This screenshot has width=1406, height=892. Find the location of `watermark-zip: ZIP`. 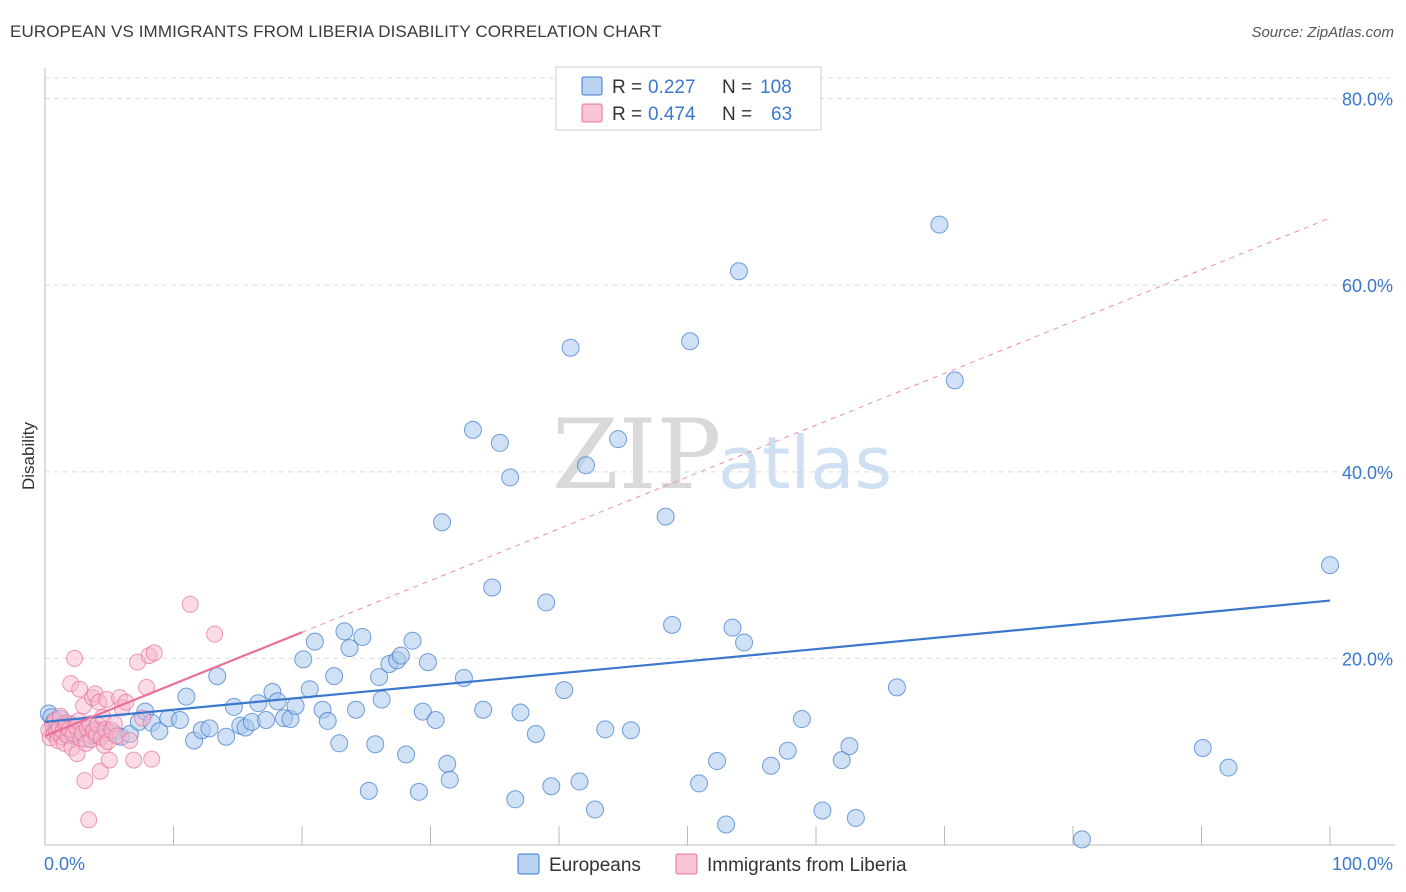

watermark-zip: ZIP is located at coordinates (636, 455).